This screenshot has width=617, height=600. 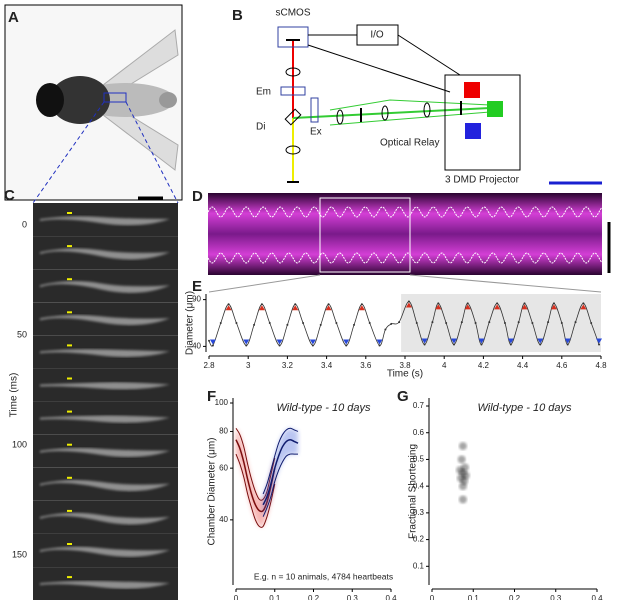 I want to click on x-tick-label: 4.6, so click(x=562, y=365).